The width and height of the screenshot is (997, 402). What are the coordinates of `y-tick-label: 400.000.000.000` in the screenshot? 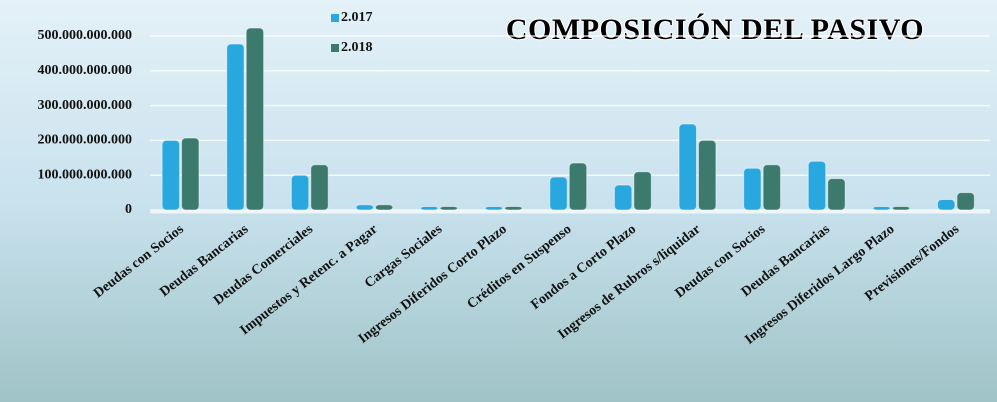 It's located at (85, 70).